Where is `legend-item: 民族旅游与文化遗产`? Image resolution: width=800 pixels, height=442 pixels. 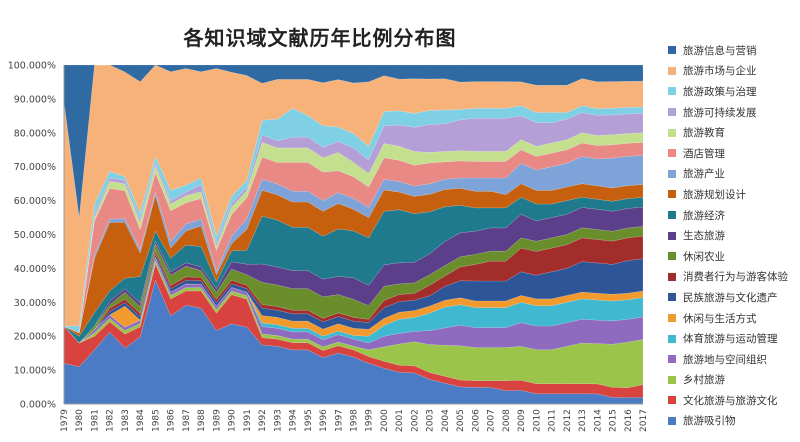 legend-item: 民族旅游与文化遗产 is located at coordinates (734, 297).